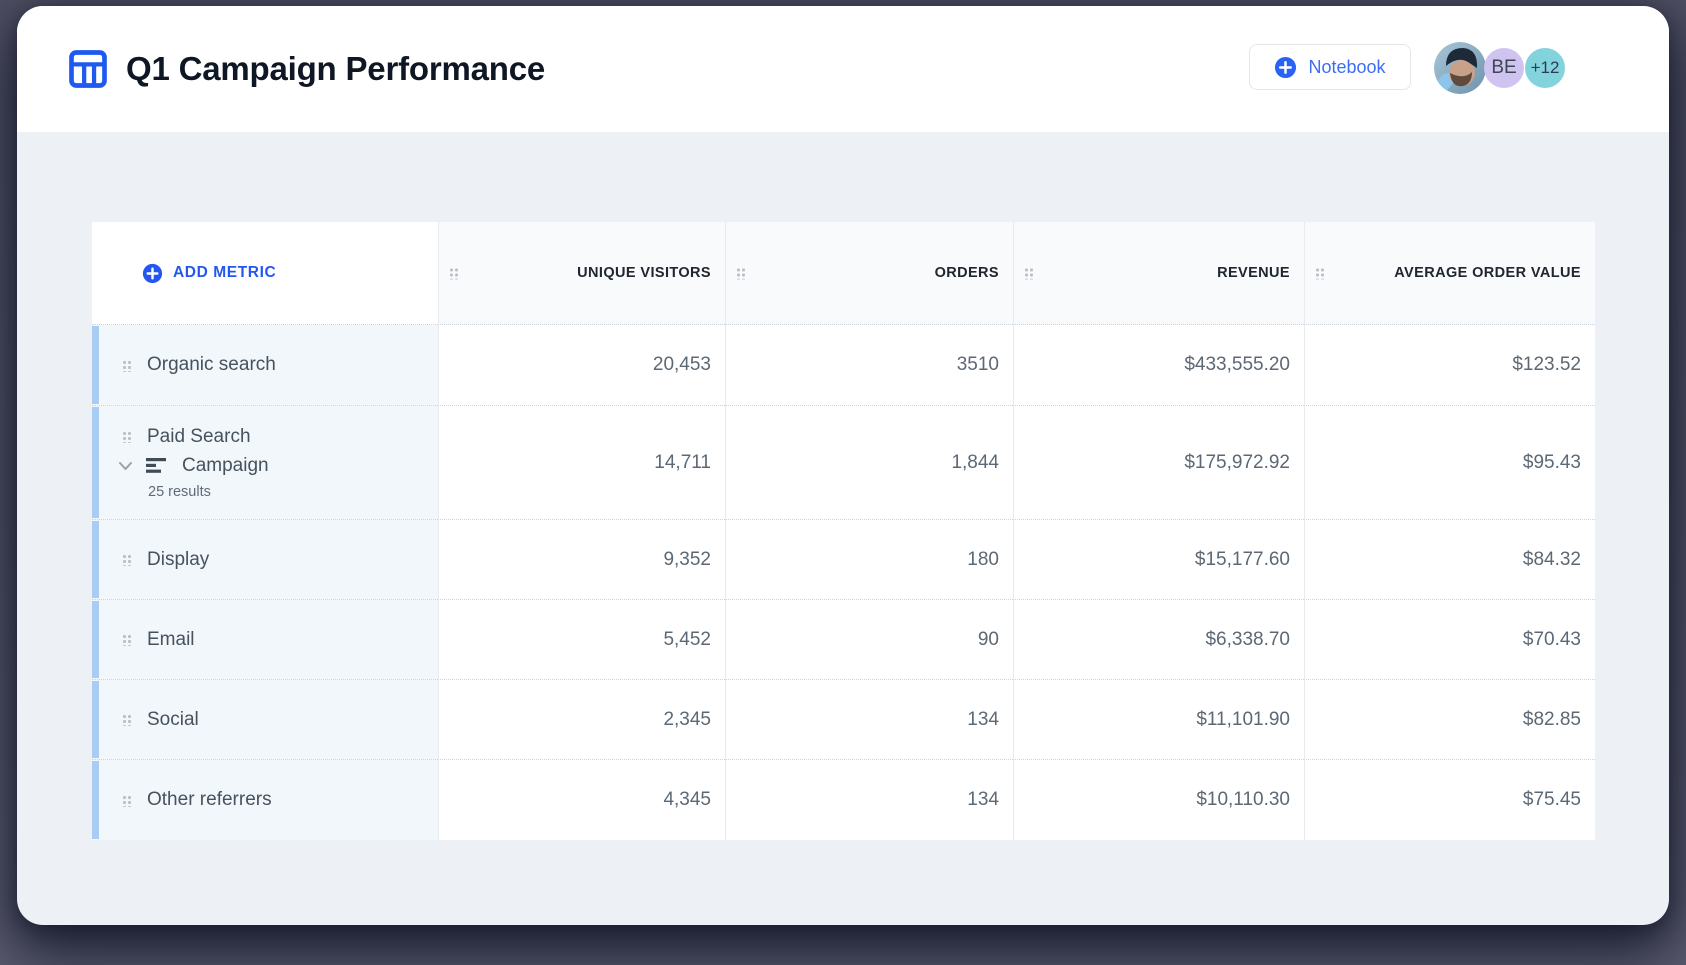  What do you see at coordinates (581, 720) in the screenshot?
I see `table-cell: 2,345` at bounding box center [581, 720].